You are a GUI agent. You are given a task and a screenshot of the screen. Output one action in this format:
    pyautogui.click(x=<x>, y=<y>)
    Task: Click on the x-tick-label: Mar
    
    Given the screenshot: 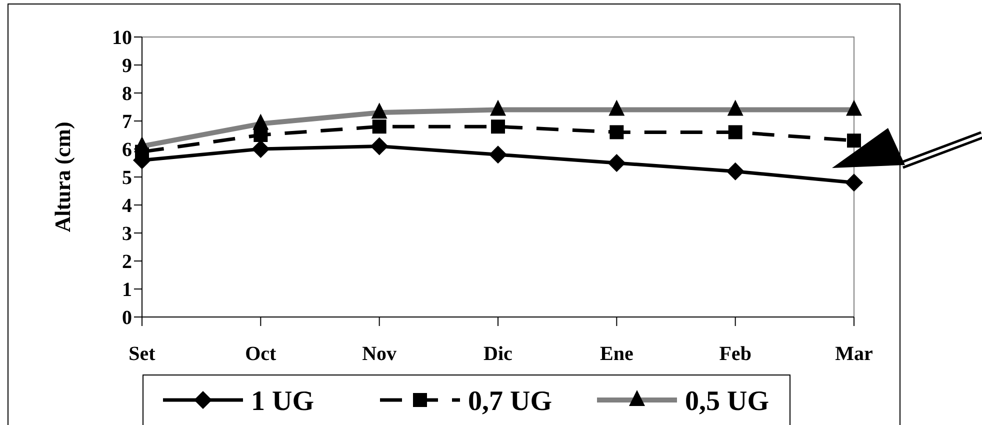 What is the action you would take?
    pyautogui.click(x=854, y=354)
    